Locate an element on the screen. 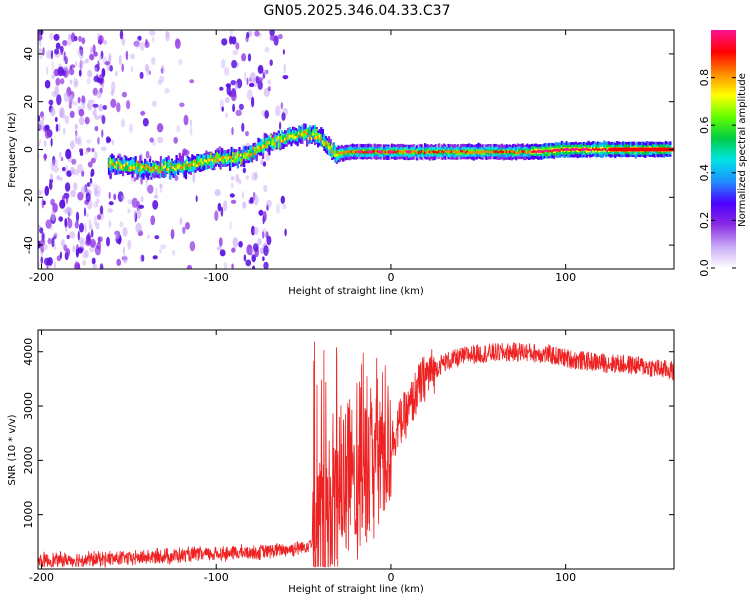 The image size is (750, 600). figure-title: GN05.2025.346.04.33.C37 is located at coordinates (357, 11).